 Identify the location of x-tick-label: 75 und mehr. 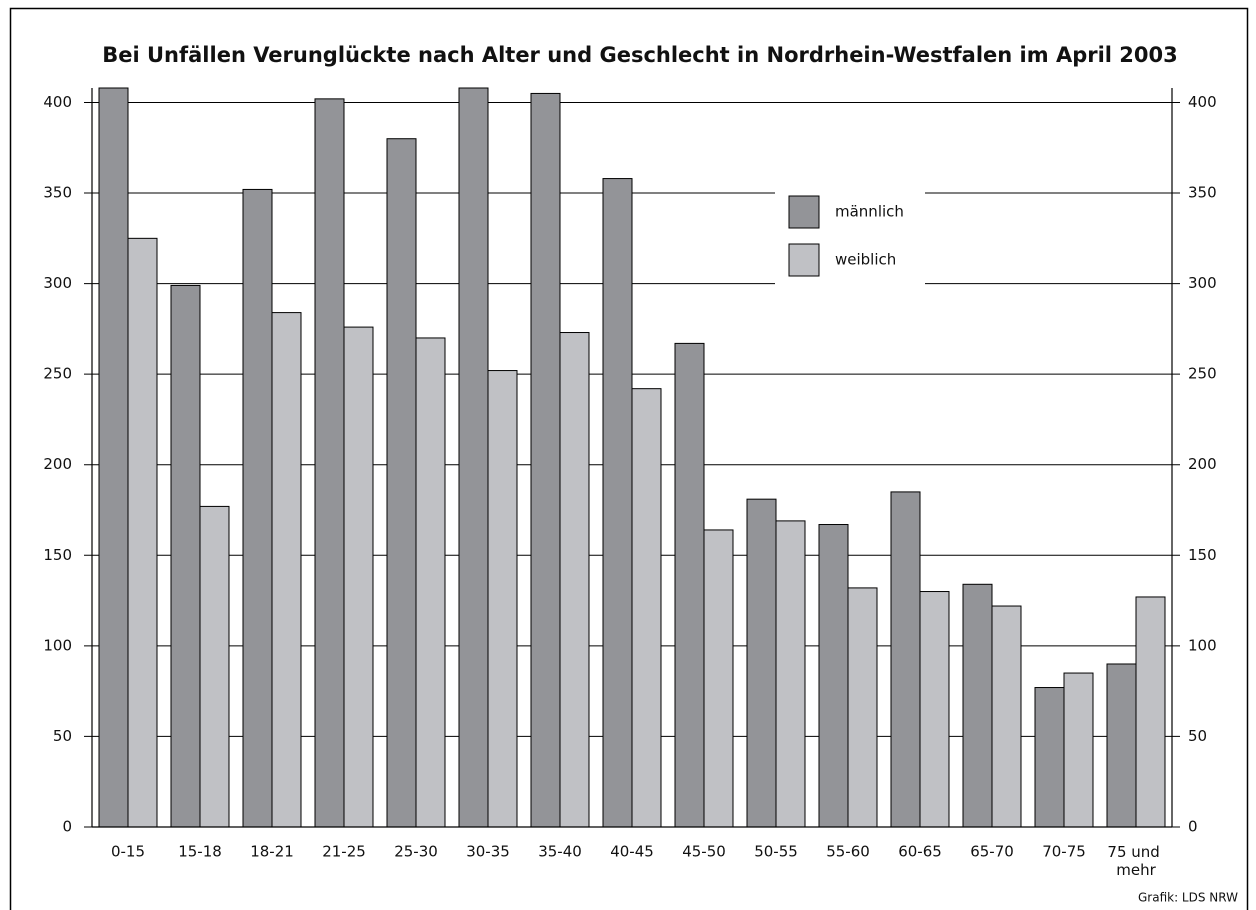
(1135, 861).